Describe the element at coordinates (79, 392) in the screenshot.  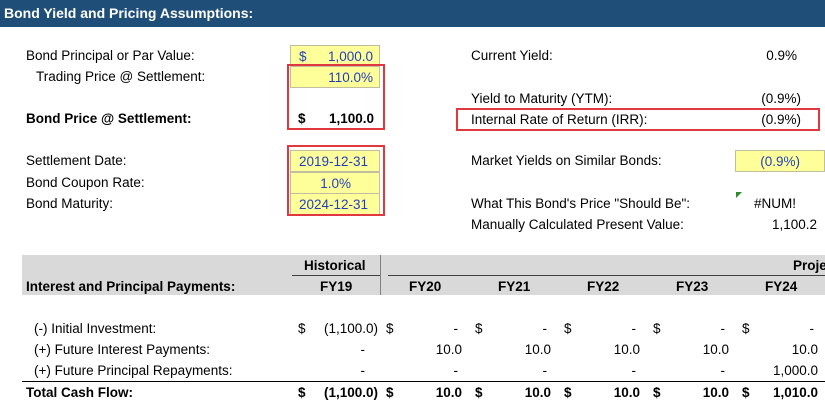
I see `row-label-total-cash-flow: Total Cash Flow:` at that location.